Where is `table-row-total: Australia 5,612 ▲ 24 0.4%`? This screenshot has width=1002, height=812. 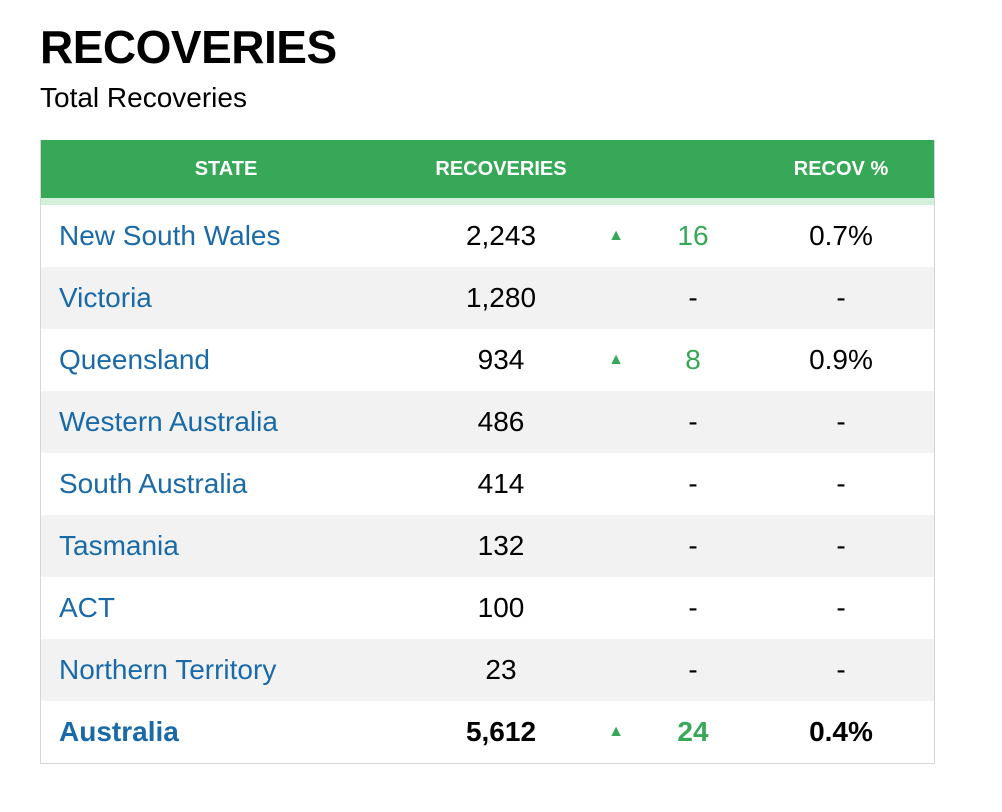 table-row-total: Australia 5,612 ▲ 24 0.4% is located at coordinates (487, 732).